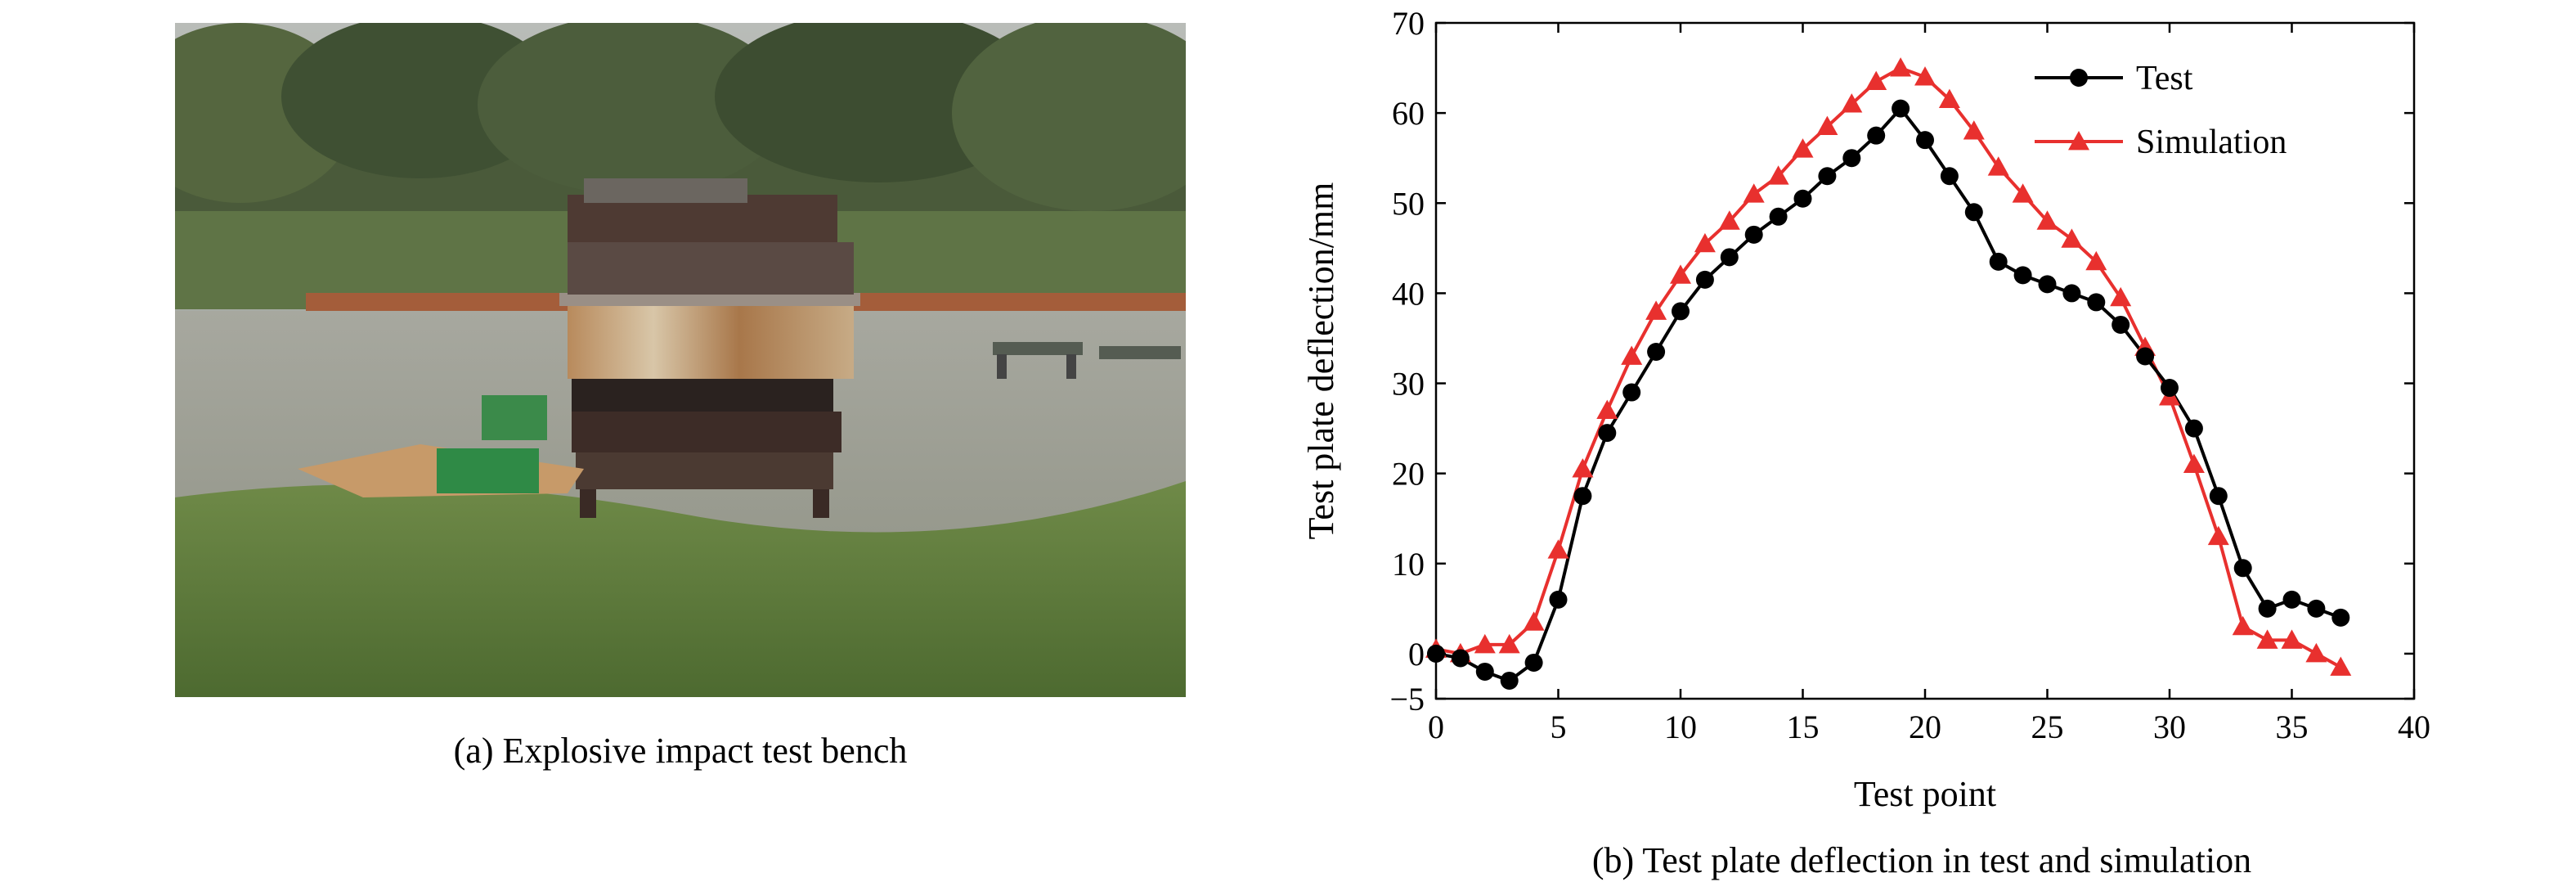 The height and width of the screenshot is (891, 2576). I want to click on y-tick-label: 0, so click(1416, 654).